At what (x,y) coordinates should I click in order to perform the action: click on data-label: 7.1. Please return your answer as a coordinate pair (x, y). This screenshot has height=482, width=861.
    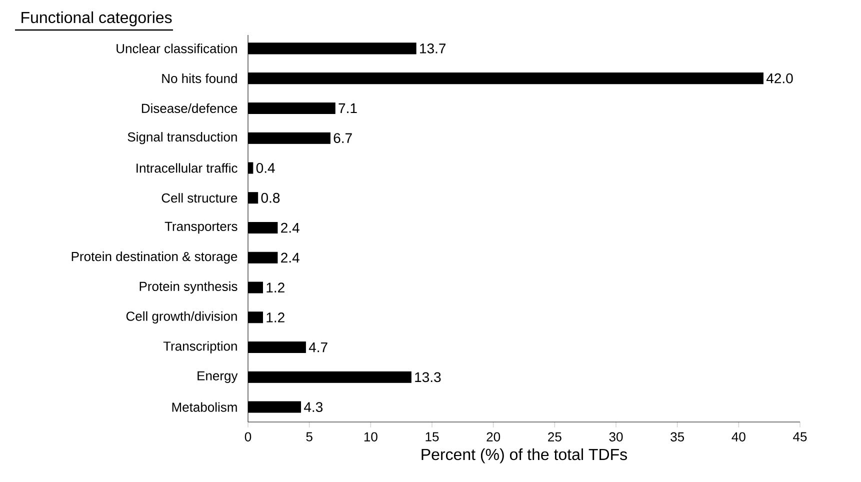
    Looking at the image, I should click on (347, 108).